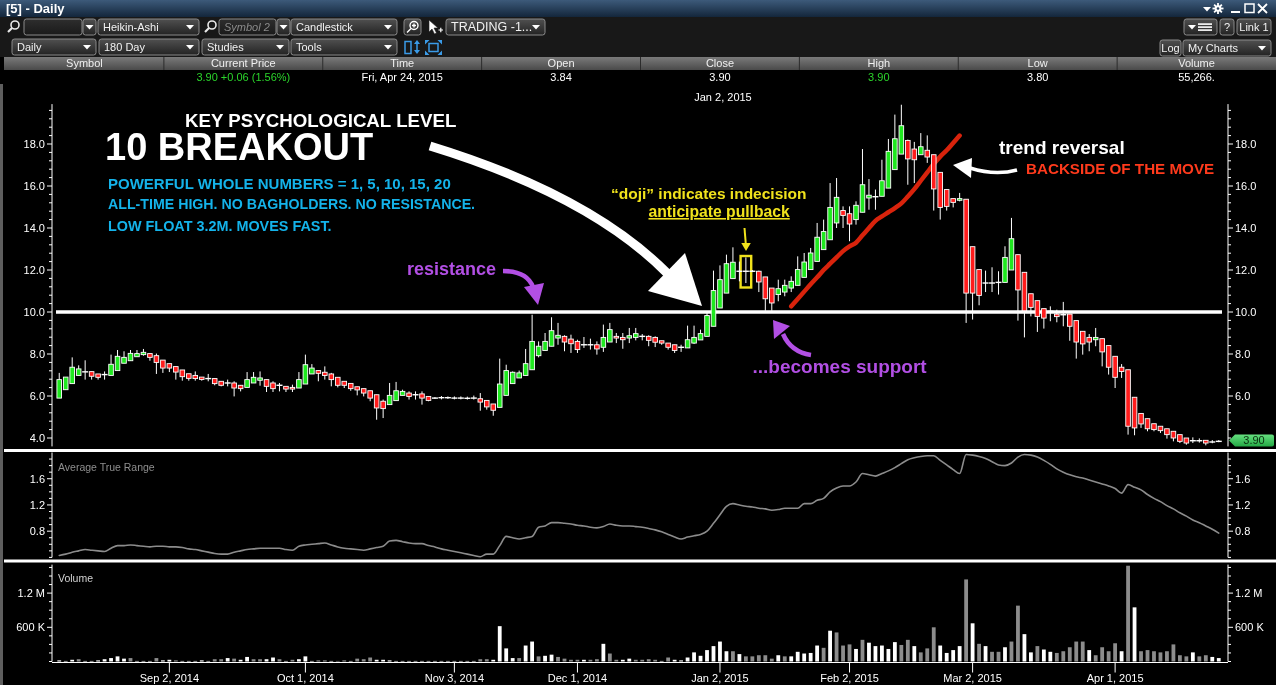 This screenshot has width=1276, height=685. I want to click on x-tick-label: Nov 3, 2014, so click(454, 678).